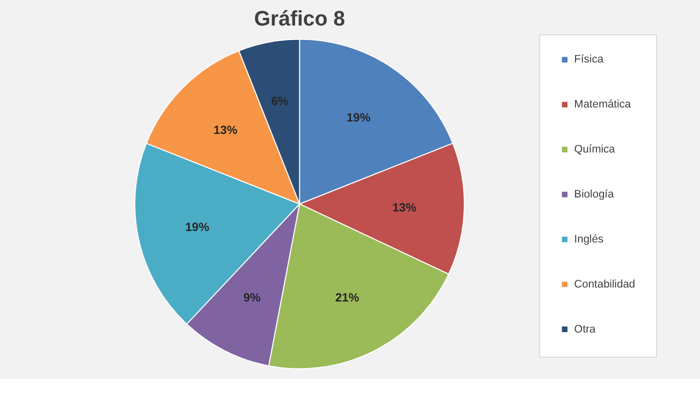  Describe the element at coordinates (589, 60) in the screenshot. I see `legend-label: Física` at that location.